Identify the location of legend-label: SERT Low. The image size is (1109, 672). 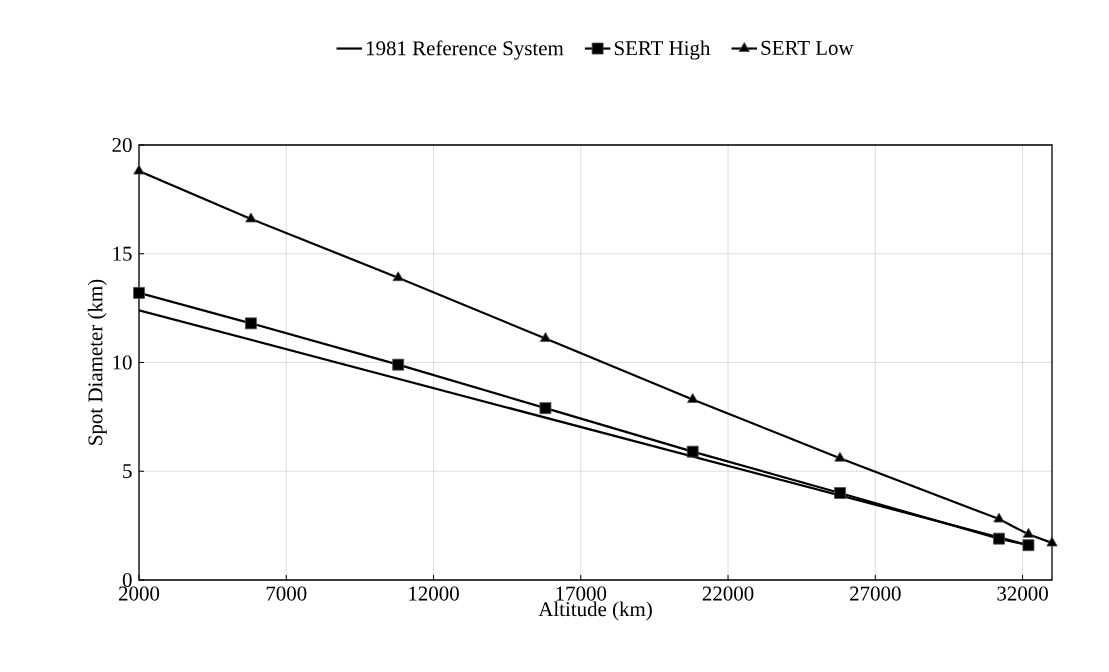
(807, 47).